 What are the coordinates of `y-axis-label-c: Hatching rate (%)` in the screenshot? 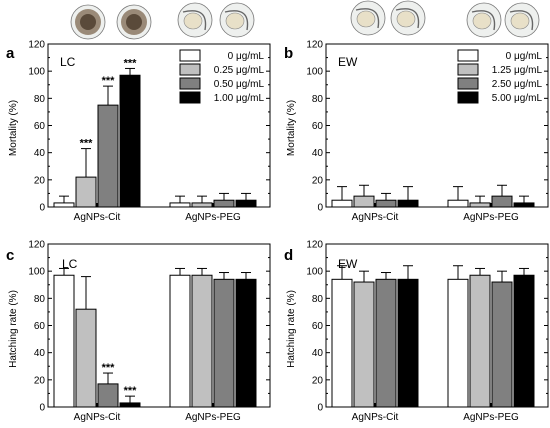 It's located at (13, 329).